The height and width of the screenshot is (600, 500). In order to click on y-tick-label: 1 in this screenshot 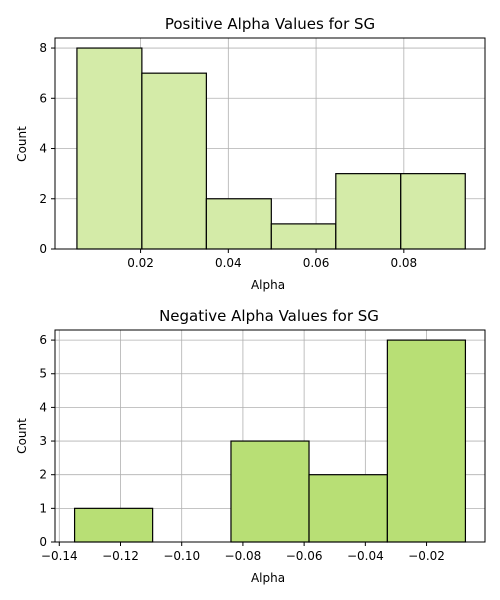, I will do `click(43, 508)`.